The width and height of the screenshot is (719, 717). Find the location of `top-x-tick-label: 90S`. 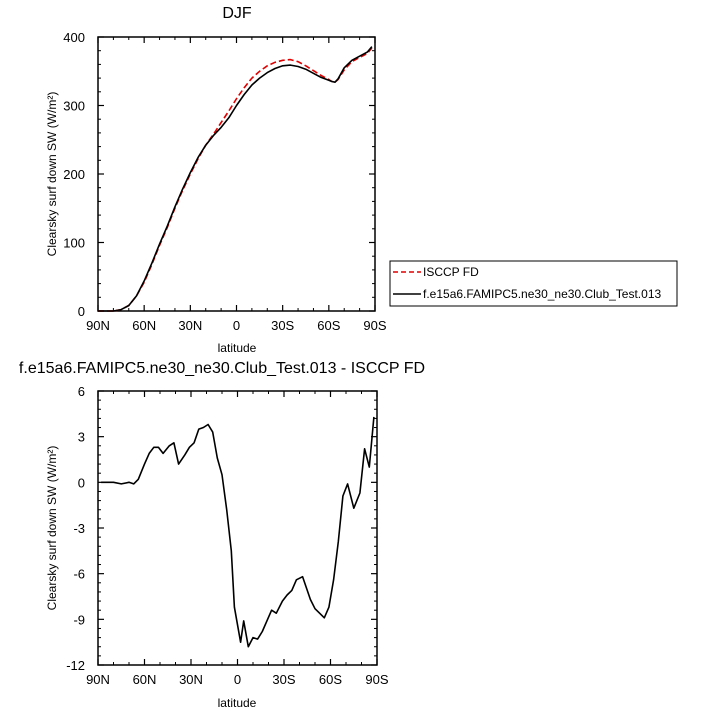

top-x-tick-label: 90S is located at coordinates (374, 325).